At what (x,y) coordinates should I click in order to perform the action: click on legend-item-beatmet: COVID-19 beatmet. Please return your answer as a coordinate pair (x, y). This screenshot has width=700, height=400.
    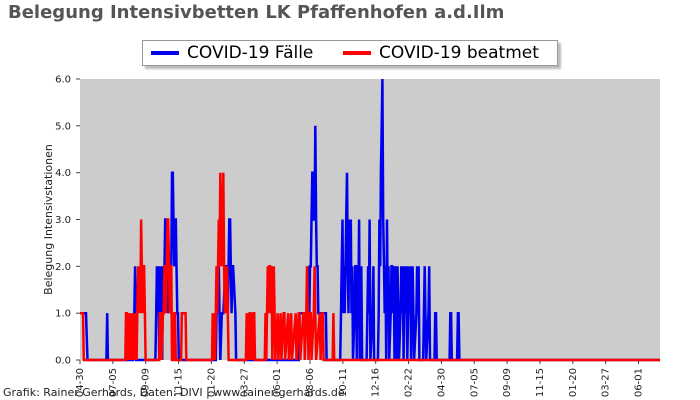
    Looking at the image, I should click on (441, 53).